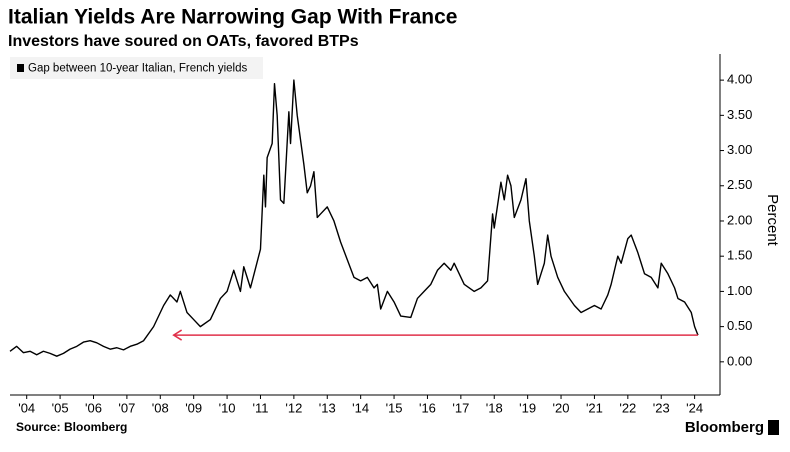 Image resolution: width=790 pixels, height=452 pixels. Describe the element at coordinates (227, 407) in the screenshot. I see `x-tick-label: '10` at that location.